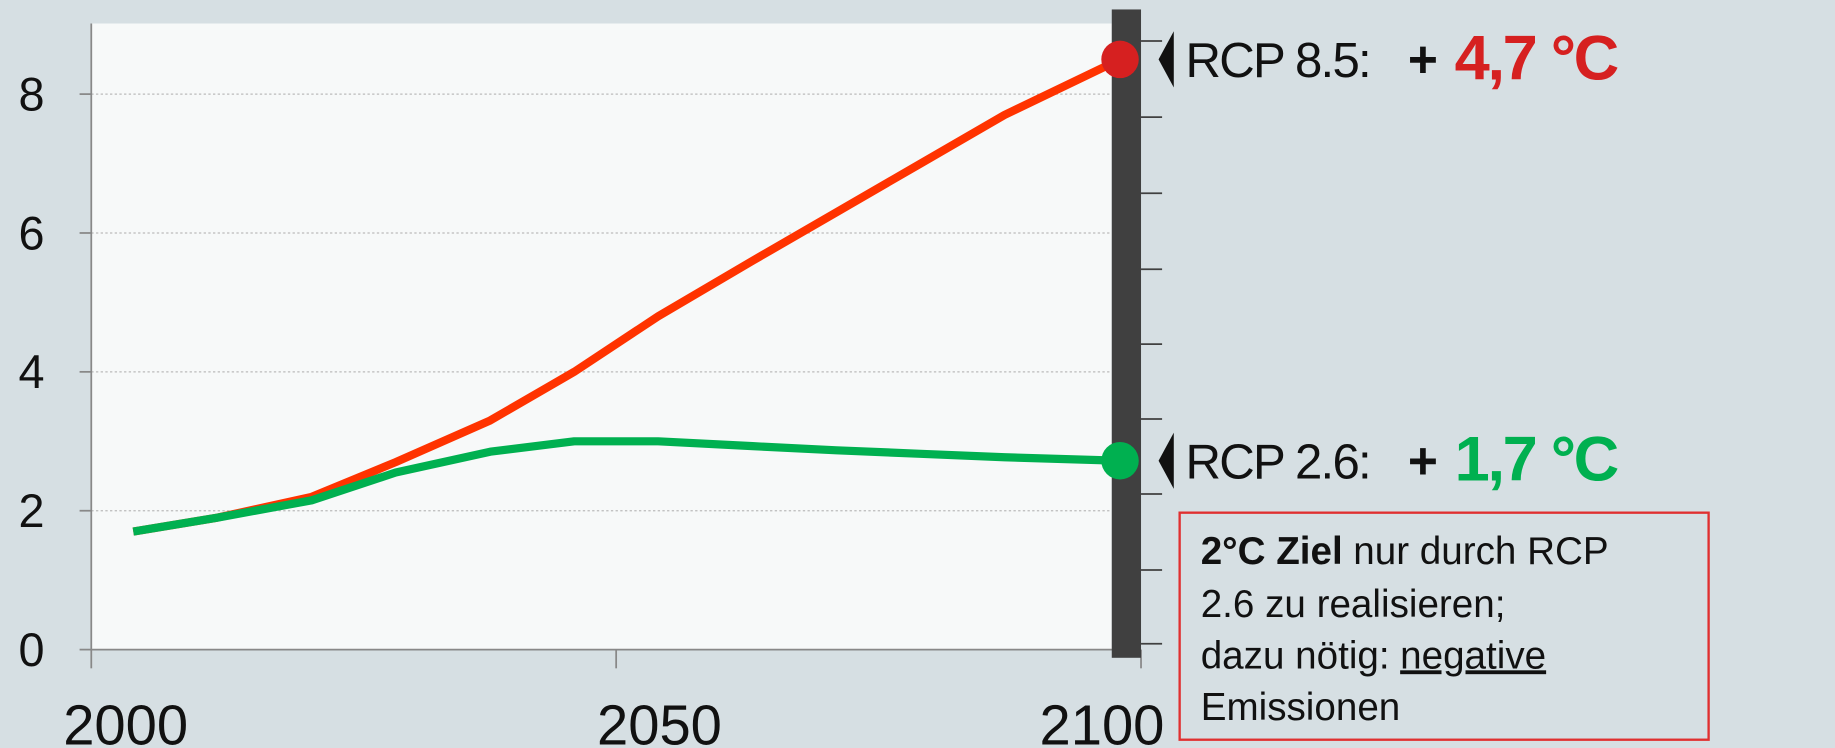 The image size is (1835, 748). What do you see at coordinates (1536, 58) in the screenshot?
I see `change-label: 4,7 °C` at bounding box center [1536, 58].